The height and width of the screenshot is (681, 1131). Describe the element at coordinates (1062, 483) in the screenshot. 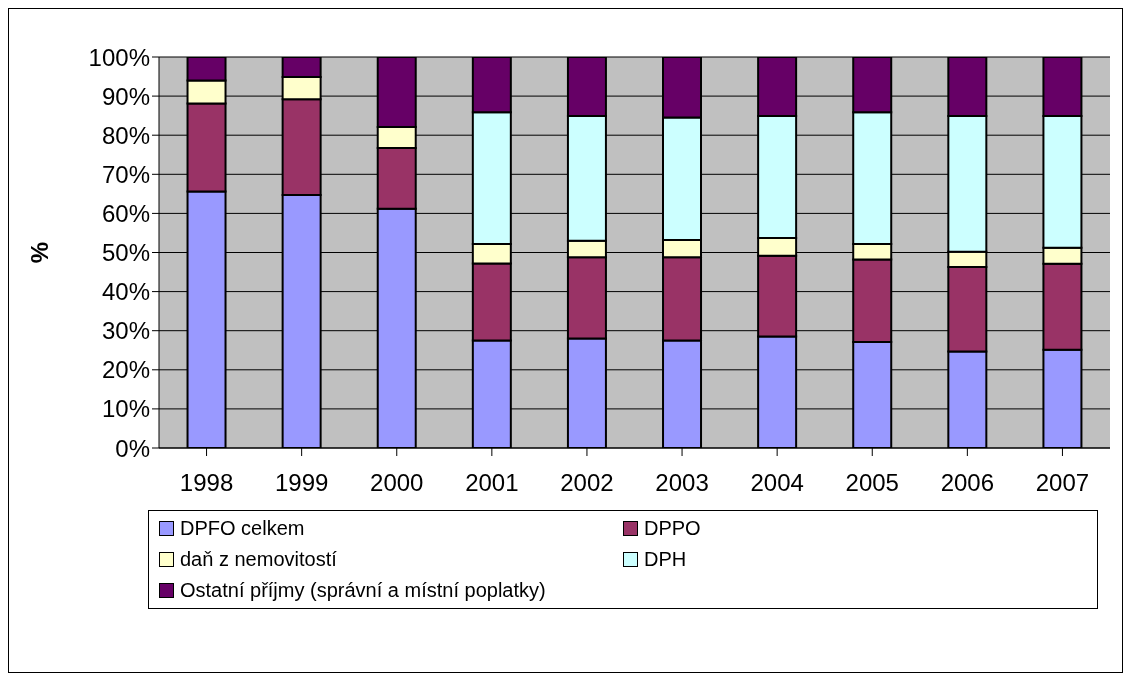

I see `x-tick-label: 2007` at that location.